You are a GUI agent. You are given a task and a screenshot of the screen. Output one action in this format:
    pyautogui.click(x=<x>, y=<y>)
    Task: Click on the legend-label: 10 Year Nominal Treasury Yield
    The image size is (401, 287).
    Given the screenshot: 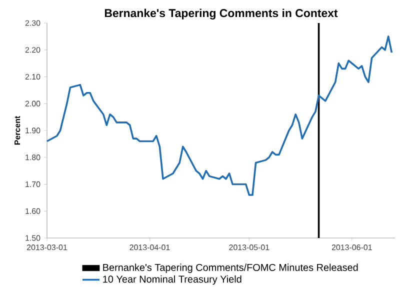 What is the action you would take?
    pyautogui.click(x=172, y=280)
    